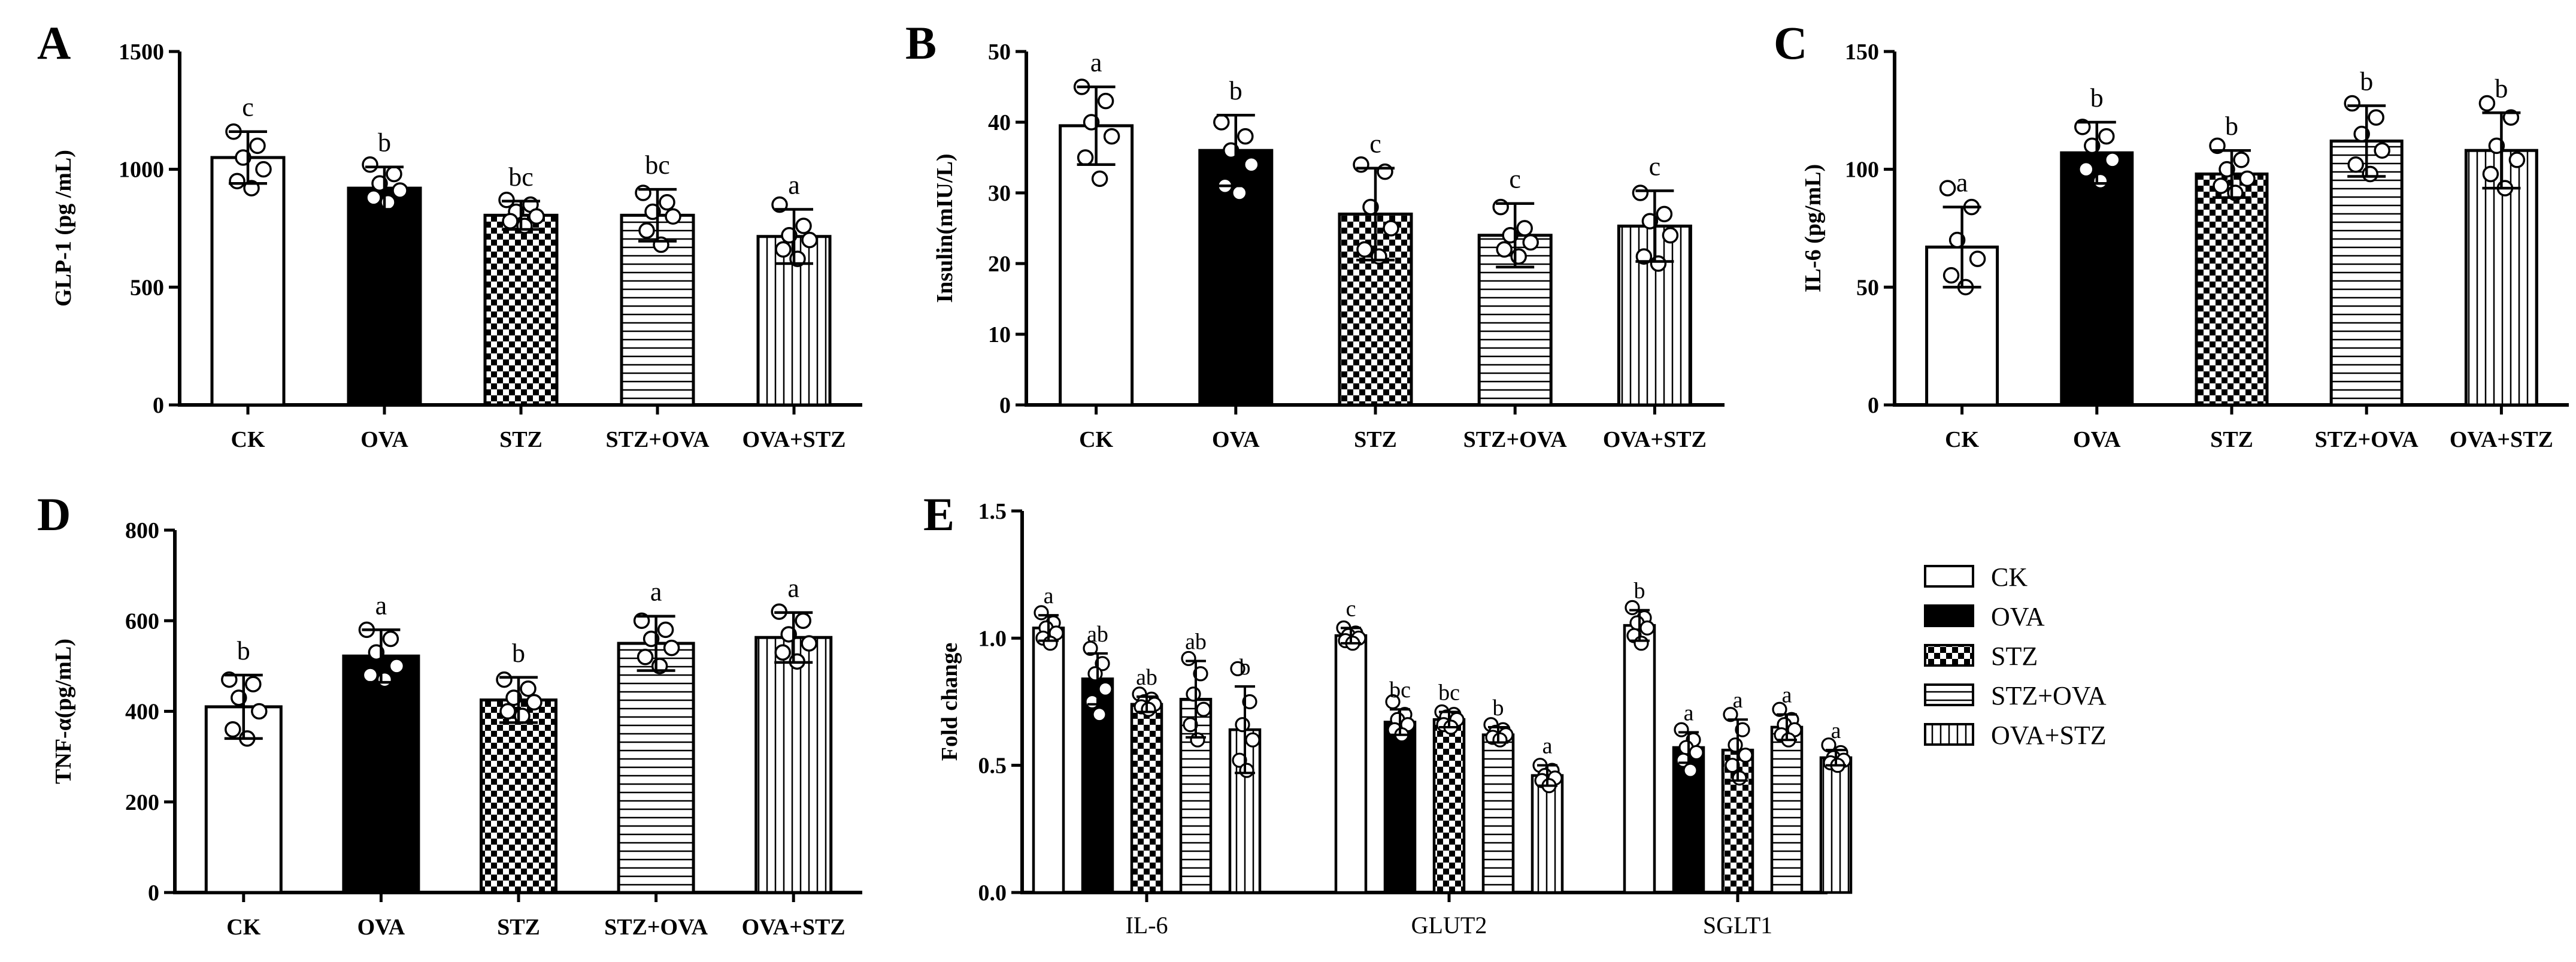 The image size is (2576, 962). I want to click on data-point-e-sglt1-ova, so click(1696, 753).